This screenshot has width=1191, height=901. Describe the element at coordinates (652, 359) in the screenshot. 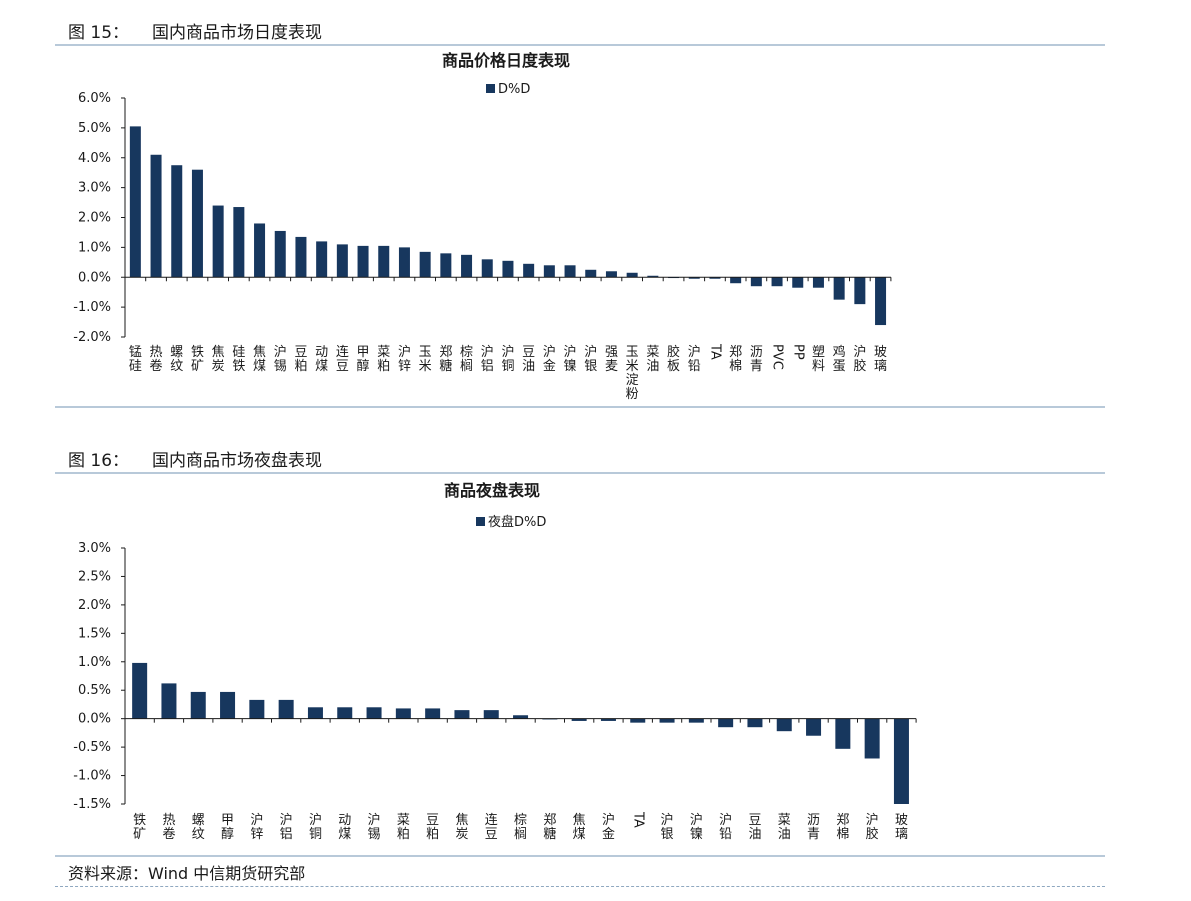

I see `chart0-category-label: 菜油` at that location.